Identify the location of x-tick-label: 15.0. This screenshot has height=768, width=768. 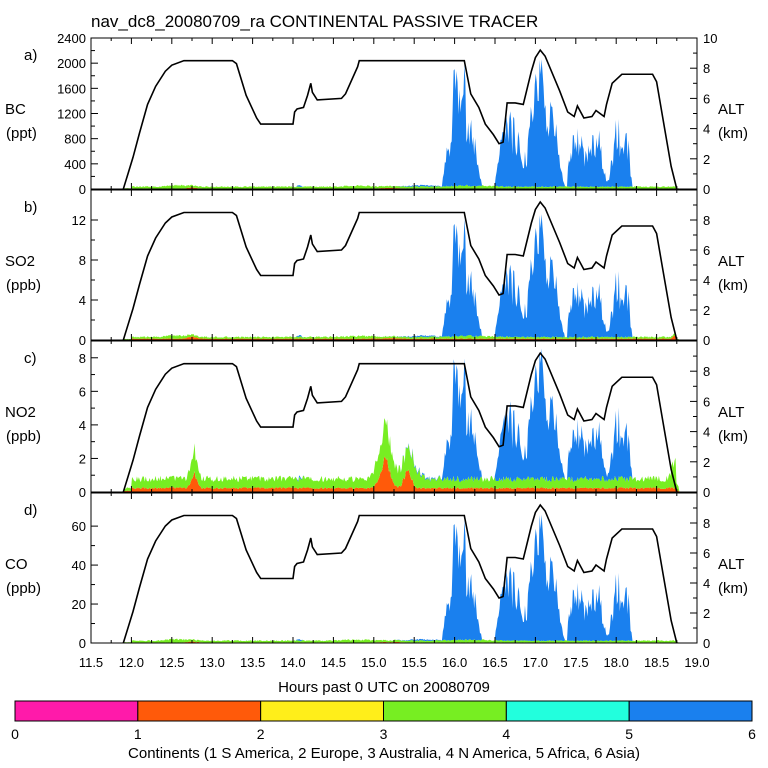
(373, 662).